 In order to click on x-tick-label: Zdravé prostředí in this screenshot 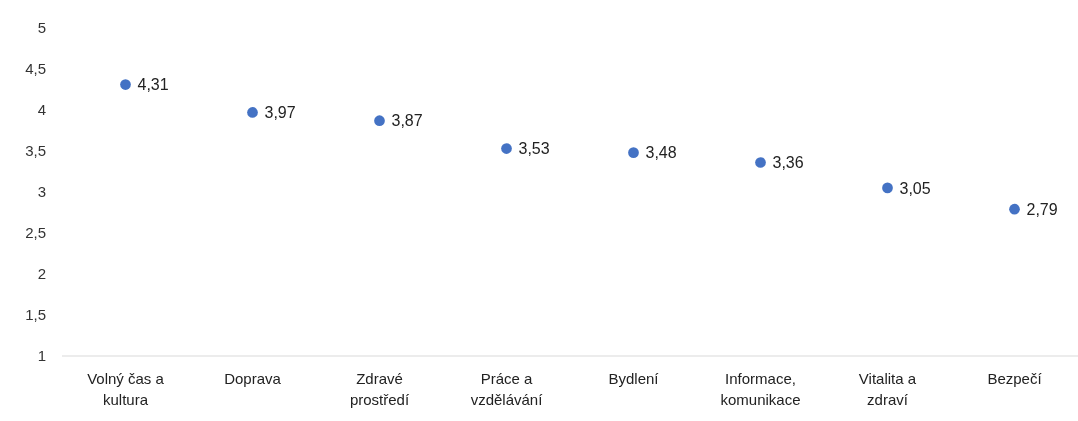, I will do `click(379, 389)`.